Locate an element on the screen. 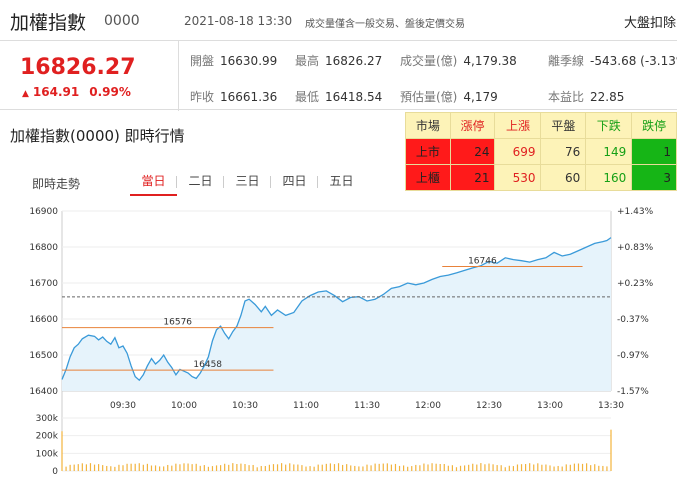 This screenshot has width=677, height=483. col-up: 上漲 is located at coordinates (518, 125).